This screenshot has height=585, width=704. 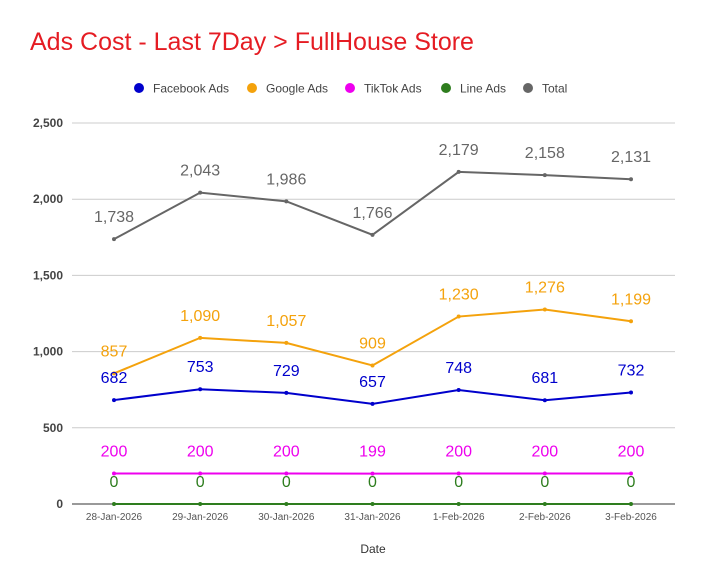 What do you see at coordinates (459, 517) in the screenshot?
I see `x-tick-label: 1-Feb-2026` at bounding box center [459, 517].